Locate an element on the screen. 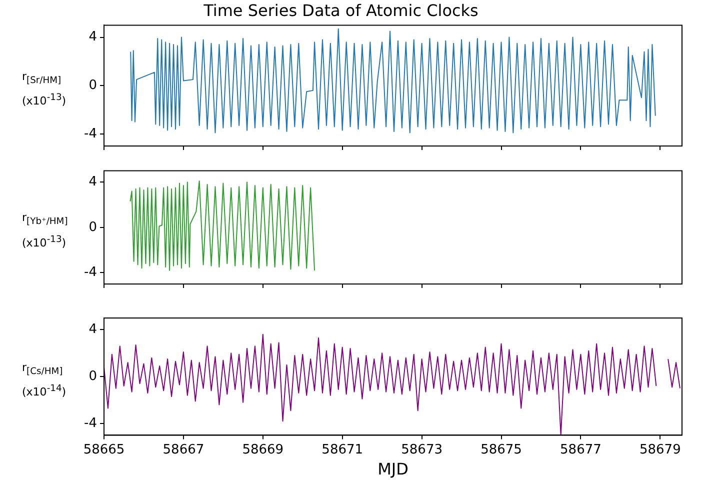  y-axis-title: r$_{[Cs/HM]}$ (x10$^{-14}$) is located at coordinates (45, 380).